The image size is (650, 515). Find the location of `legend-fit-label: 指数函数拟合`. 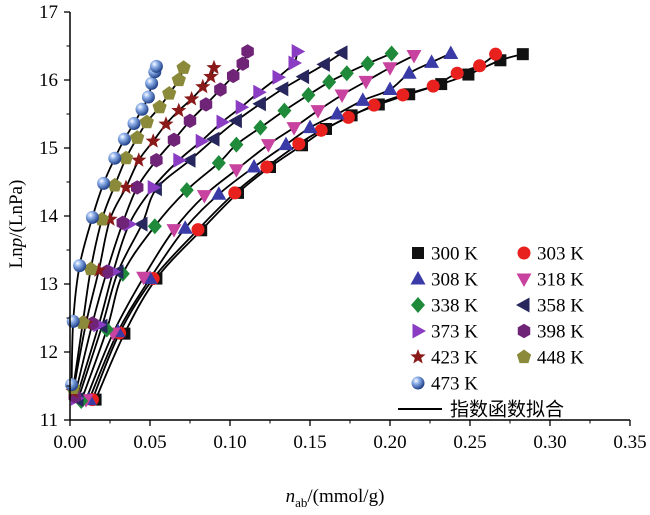

legend-fit-label: 指数函数拟合 is located at coordinates (507, 410).